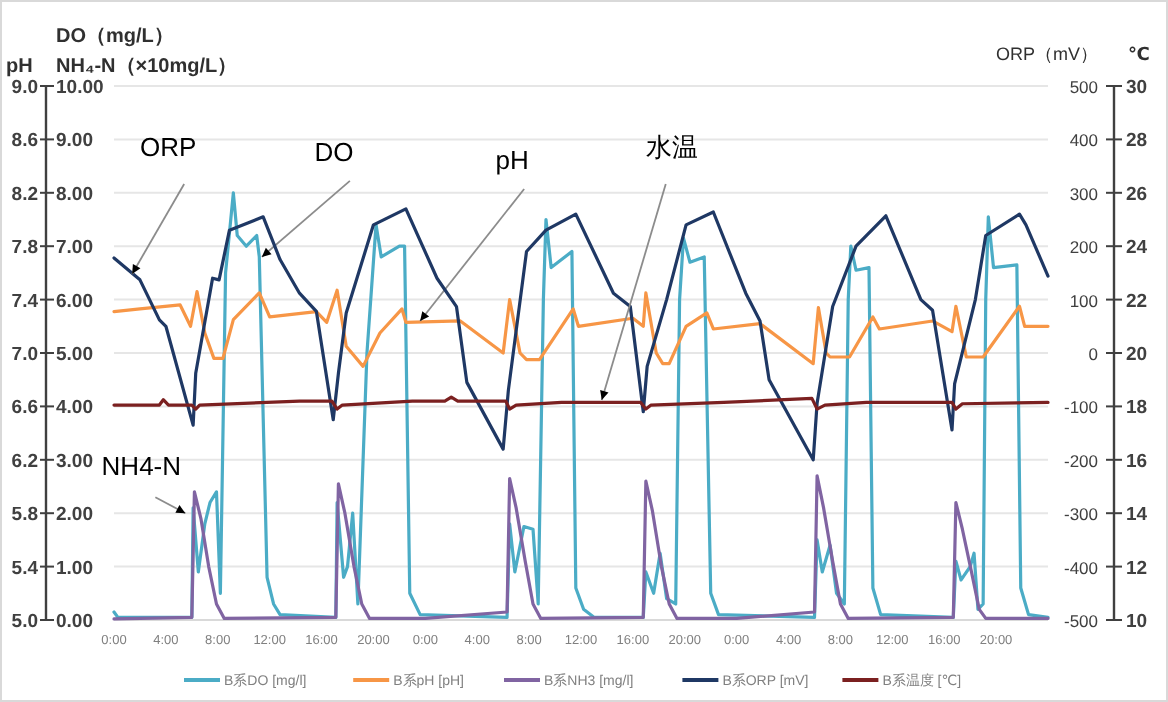  What do you see at coordinates (1084, 87) in the screenshot?
I see `y-tick-label: 500` at bounding box center [1084, 87].